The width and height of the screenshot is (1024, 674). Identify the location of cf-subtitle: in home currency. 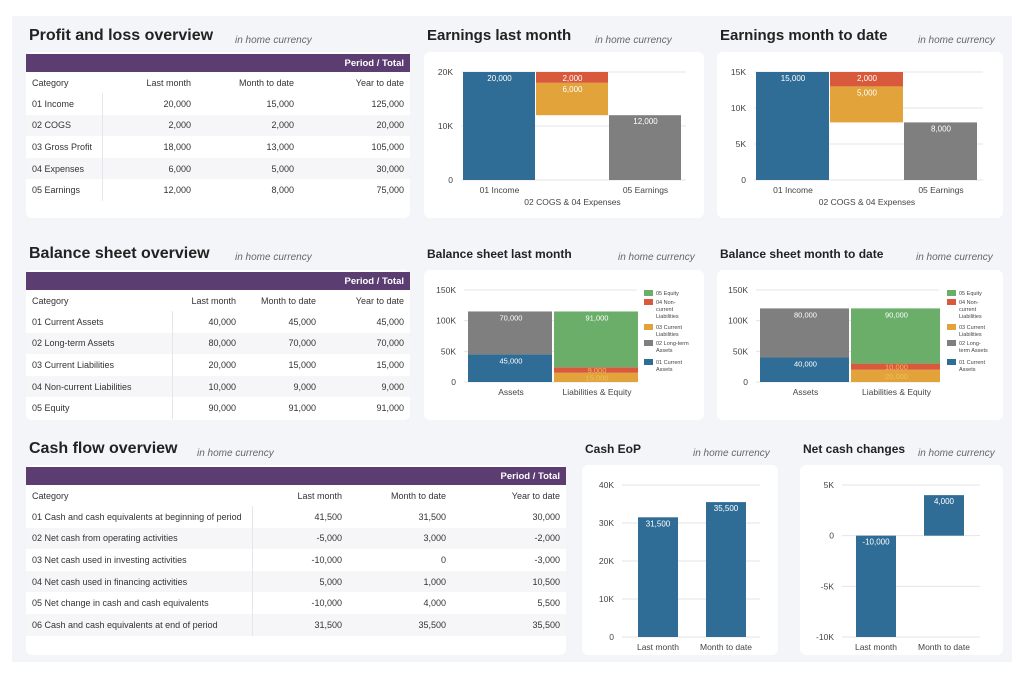
(235, 453).